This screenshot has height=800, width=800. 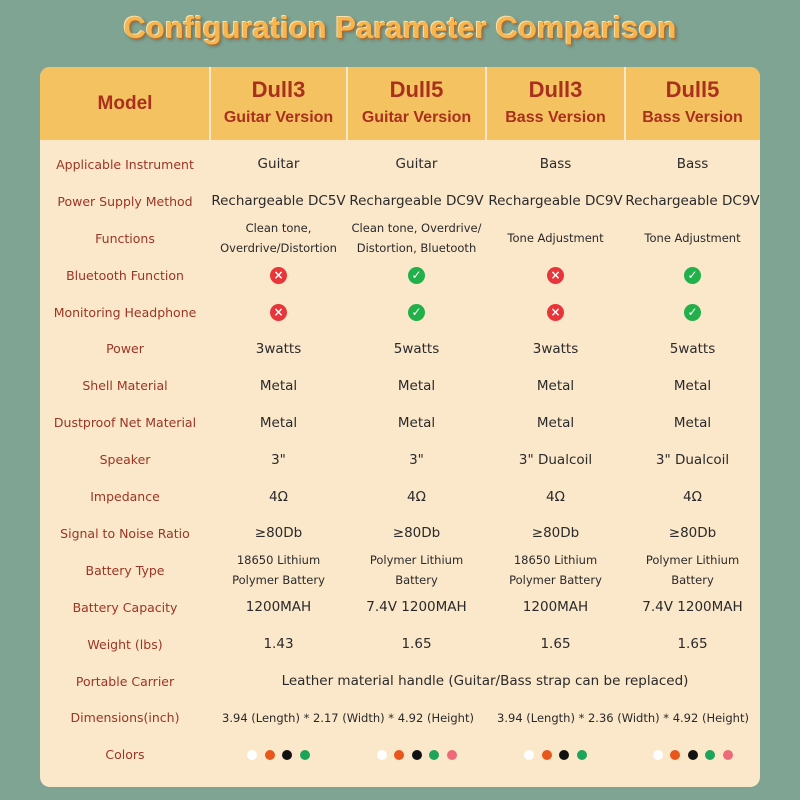 What do you see at coordinates (125, 755) in the screenshot?
I see `row-label: Colors` at bounding box center [125, 755].